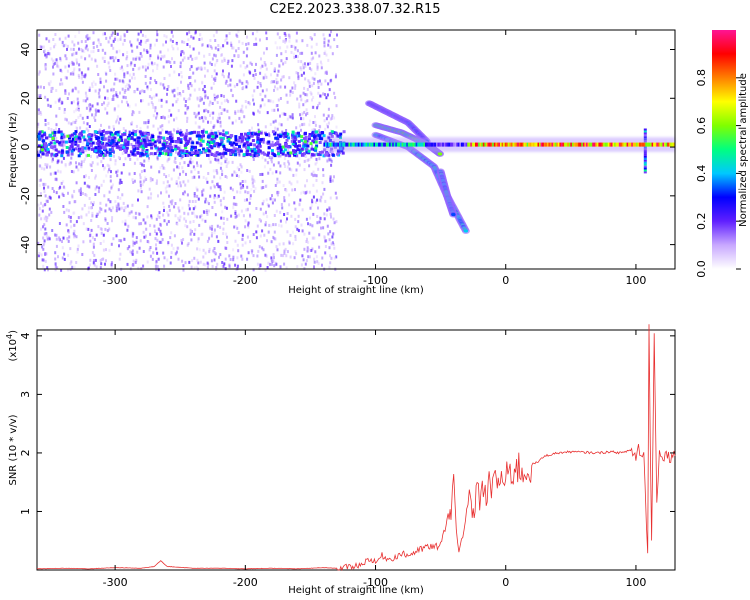 Image resolution: width=750 pixels, height=600 pixels. What do you see at coordinates (115, 280) in the screenshot?
I see `x-tick-label: -300` at bounding box center [115, 280].